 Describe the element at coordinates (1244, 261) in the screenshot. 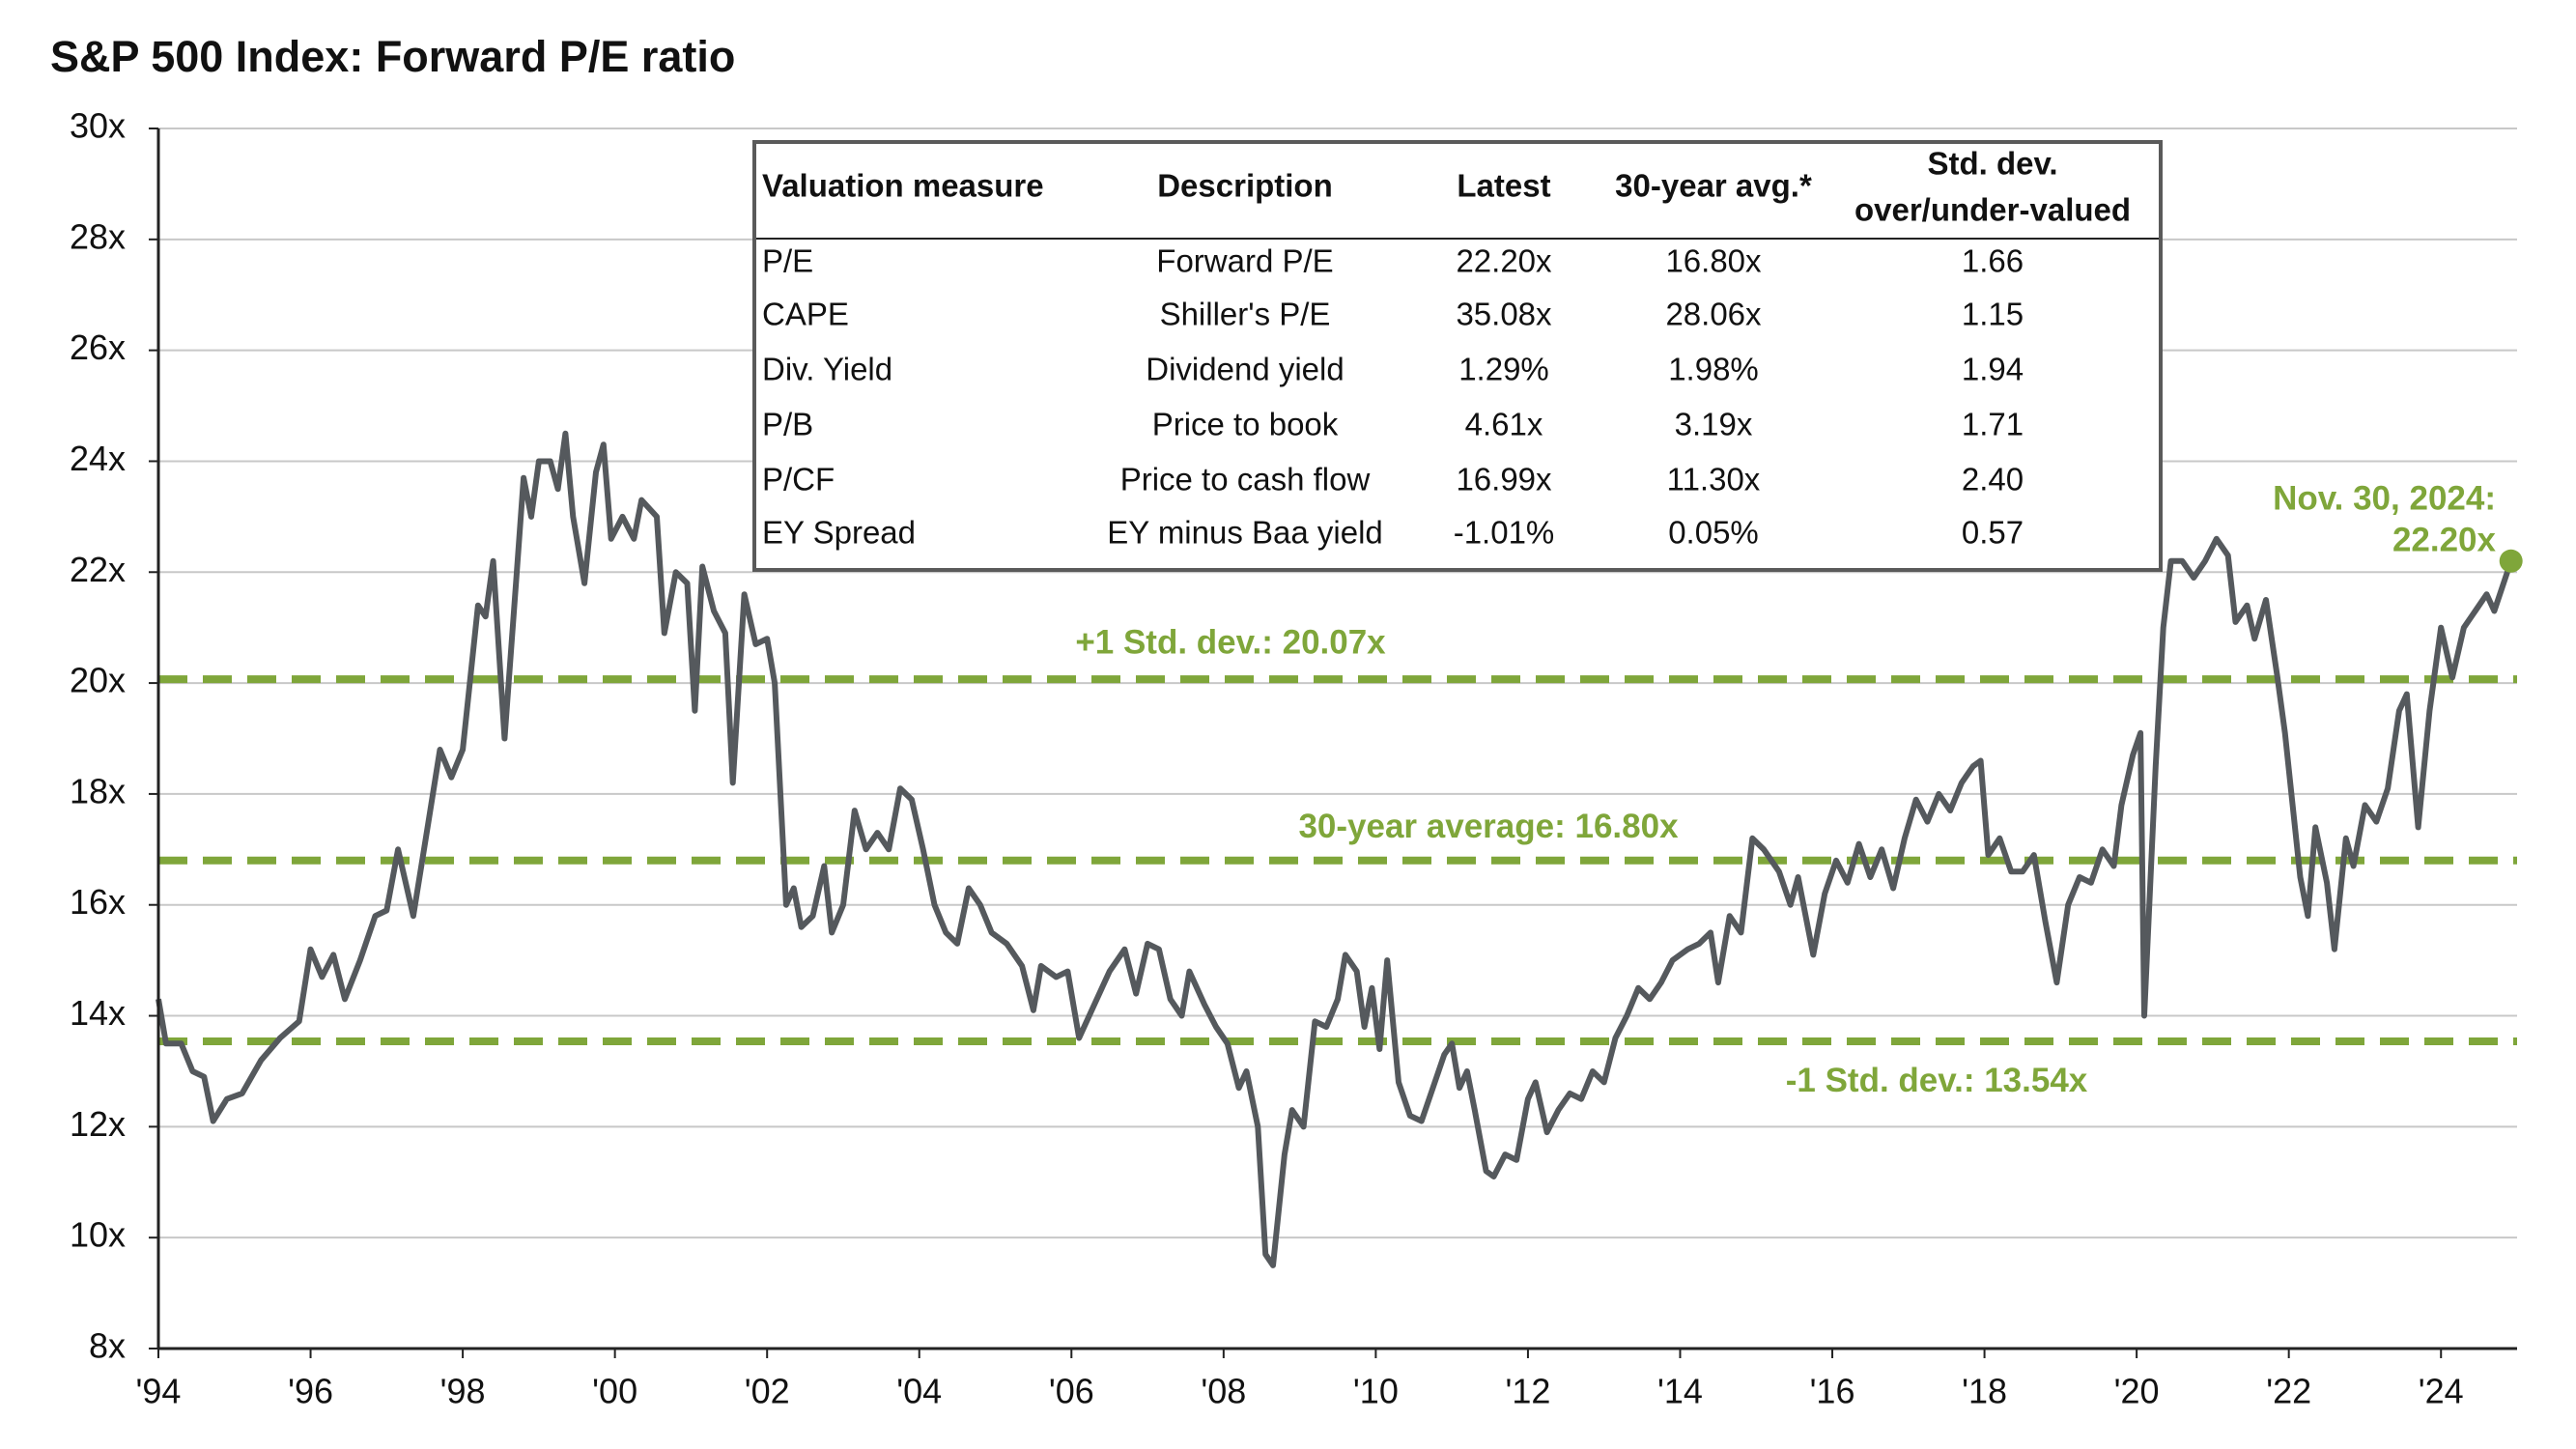

I see `table-cell: Forward P/E` at that location.